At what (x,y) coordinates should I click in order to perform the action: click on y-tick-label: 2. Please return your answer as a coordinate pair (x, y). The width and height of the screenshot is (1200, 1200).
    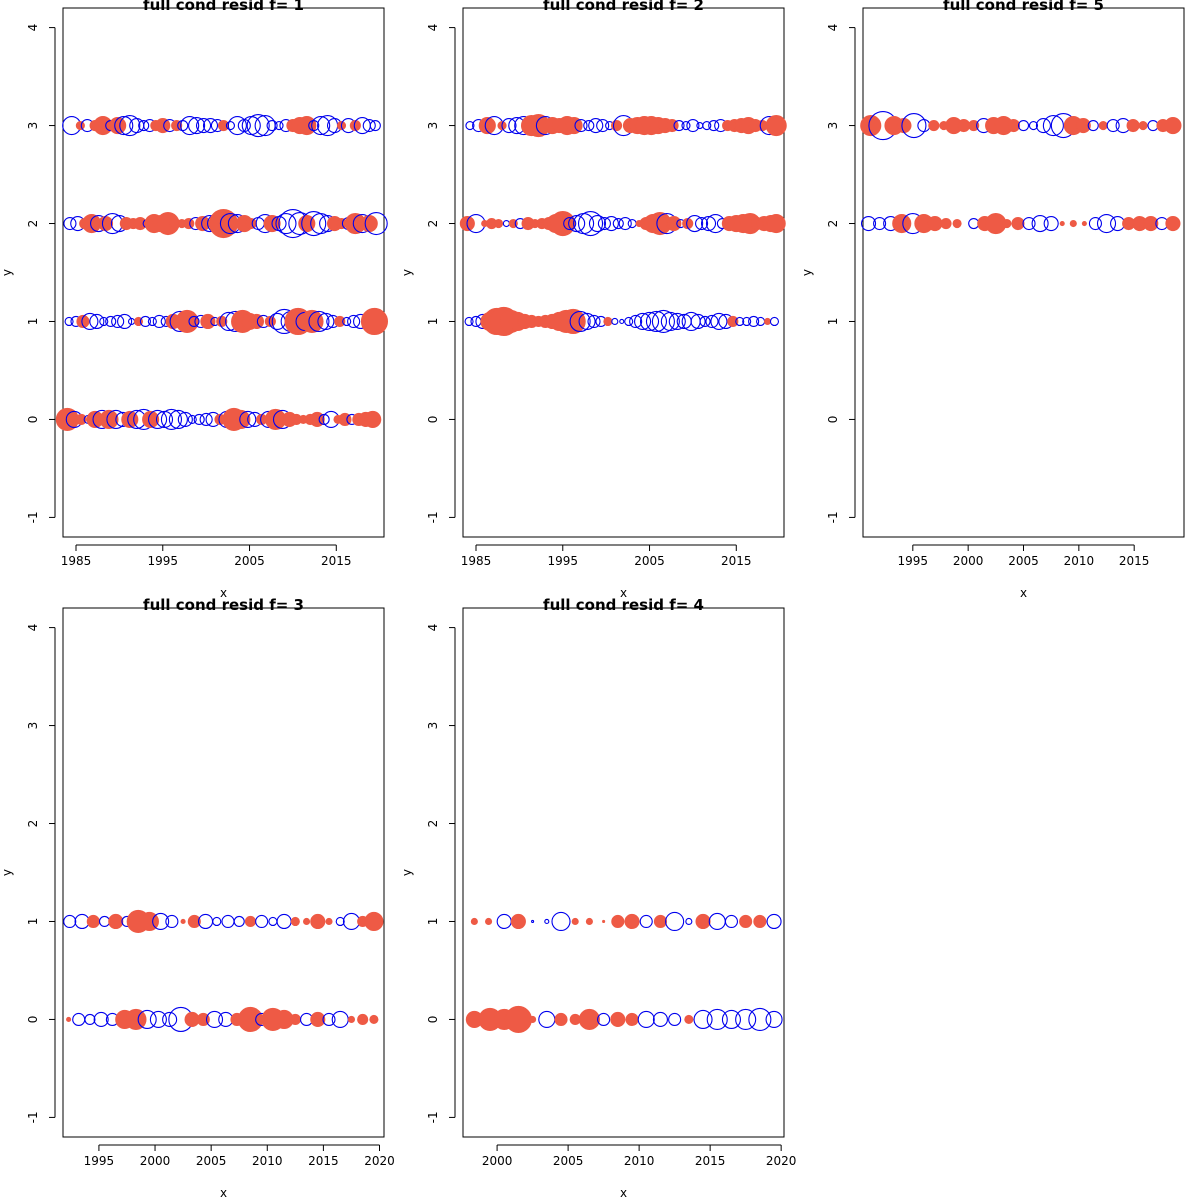
    Looking at the image, I should click on (433, 224).